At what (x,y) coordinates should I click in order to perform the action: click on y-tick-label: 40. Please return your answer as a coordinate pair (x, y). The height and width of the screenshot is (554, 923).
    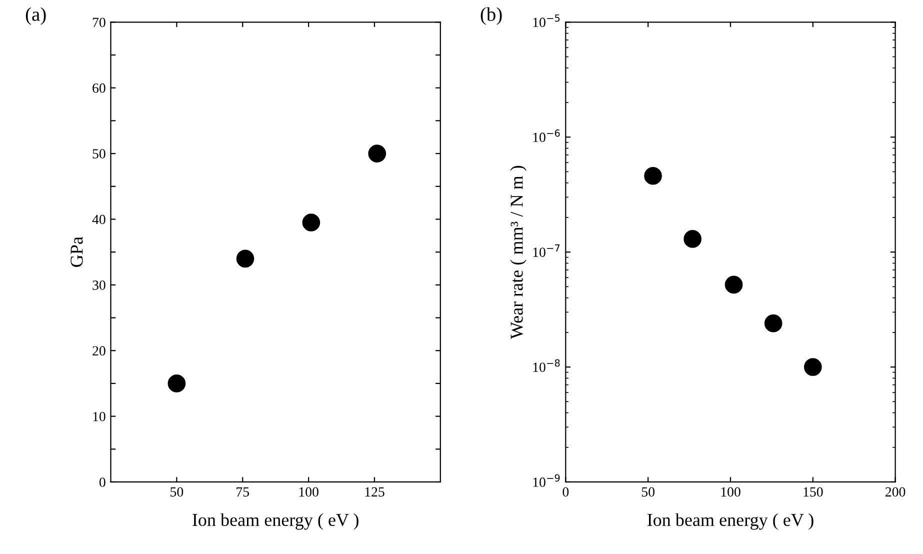
    Looking at the image, I should click on (99, 219).